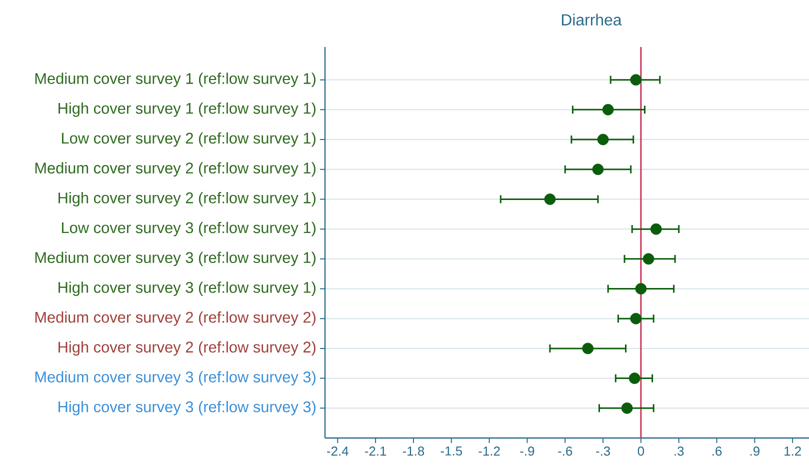  Describe the element at coordinates (641, 451) in the screenshot. I see `x-tick-label: 0` at that location.